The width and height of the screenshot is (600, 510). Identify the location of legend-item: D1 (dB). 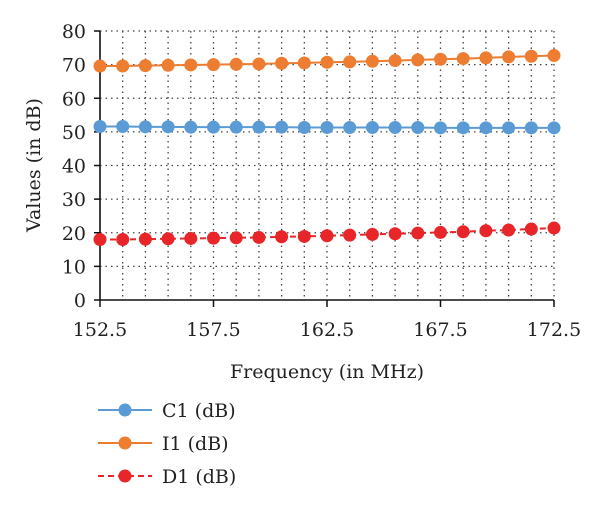
(167, 477).